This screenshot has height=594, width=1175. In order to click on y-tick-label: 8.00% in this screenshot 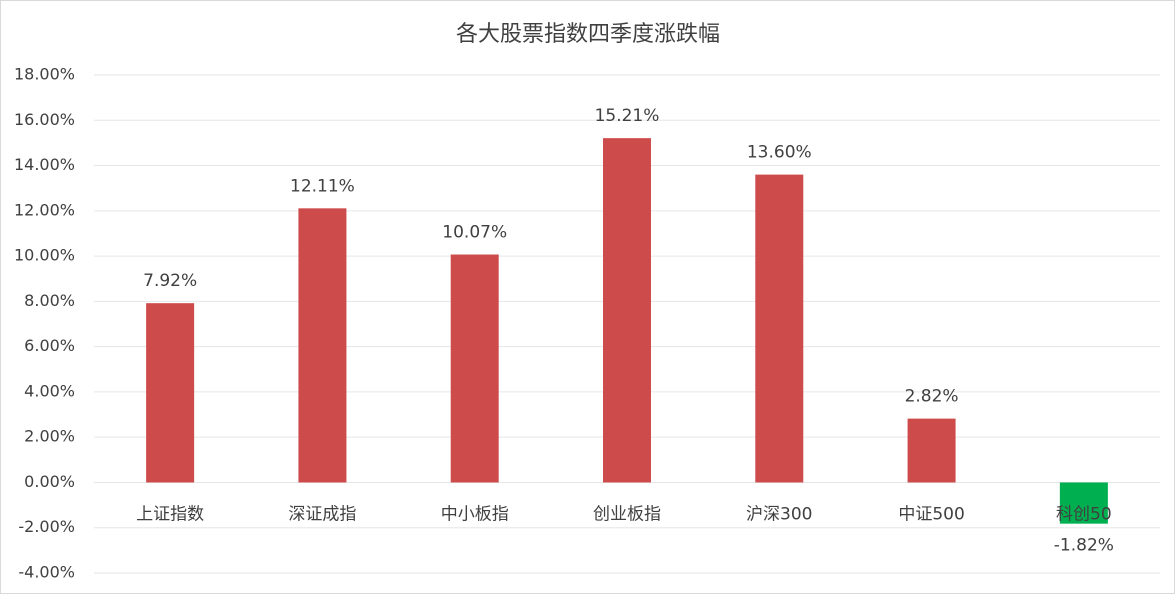, I will do `click(49, 300)`.